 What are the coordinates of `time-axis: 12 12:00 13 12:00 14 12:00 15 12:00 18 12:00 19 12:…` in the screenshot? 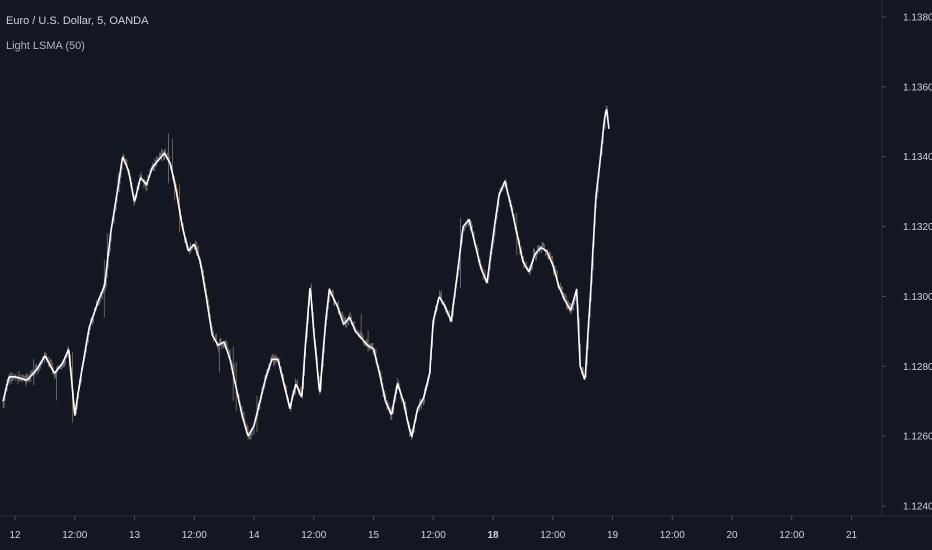 It's located at (433, 528).